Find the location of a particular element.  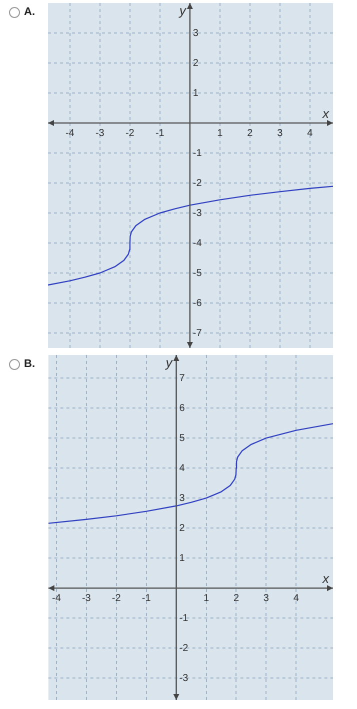

y-tick-label: 5 is located at coordinates (182, 438).